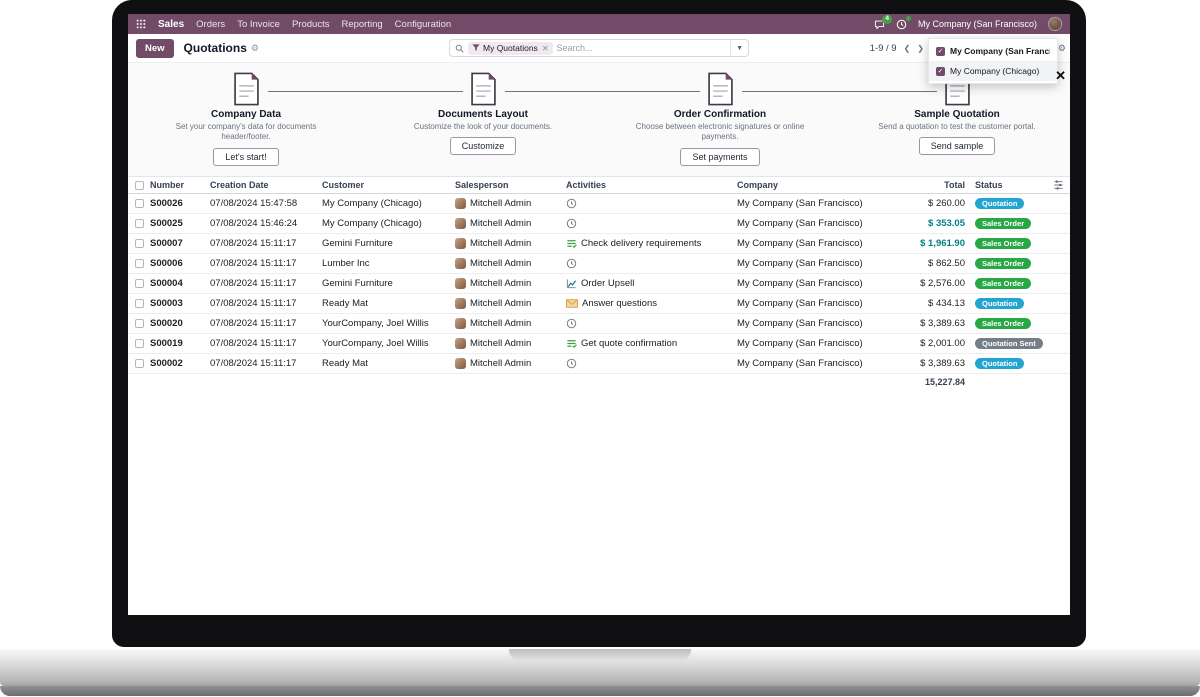 The image size is (1200, 697). Describe the element at coordinates (166, 203) in the screenshot. I see `row-number: S00026` at that location.